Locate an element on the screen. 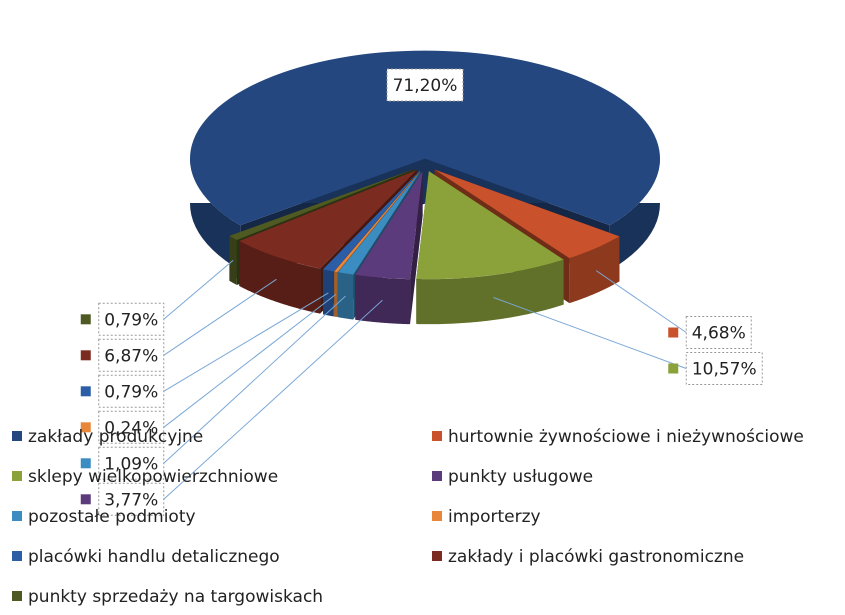 Image resolution: width=845 pixels, height=615 pixels. legend-label: placówki handlu detalicznego is located at coordinates (154, 557).